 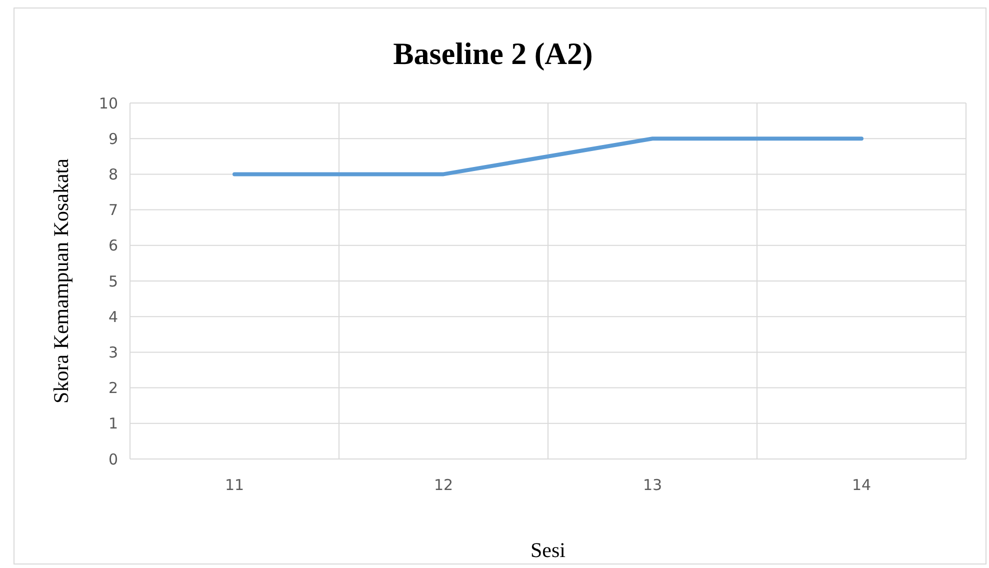 I want to click on y-tick-label: 2, so click(x=113, y=388).